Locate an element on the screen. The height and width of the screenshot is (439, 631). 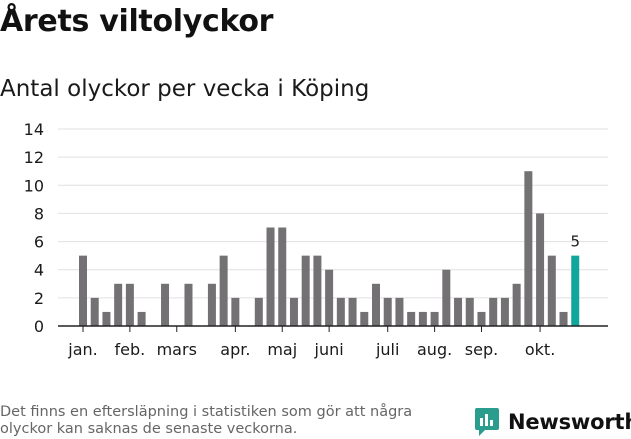
bar-value-label: 5 is located at coordinates (575, 242).